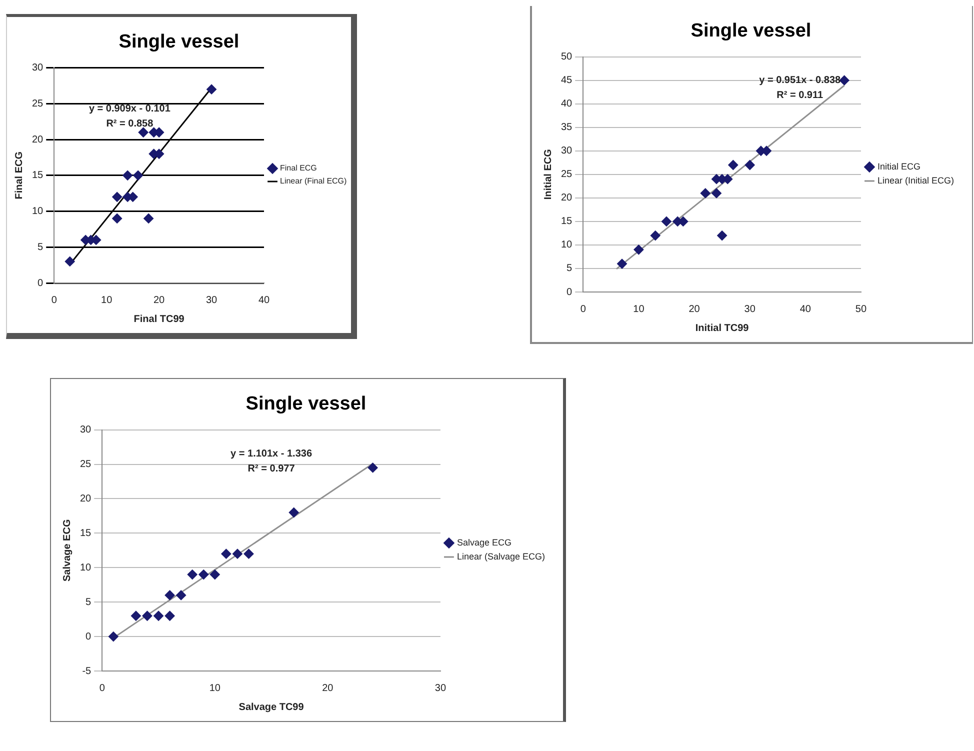 The height and width of the screenshot is (751, 974). Describe the element at coordinates (19, 175) in the screenshot. I see `y-axis-title: Final ECG` at that location.